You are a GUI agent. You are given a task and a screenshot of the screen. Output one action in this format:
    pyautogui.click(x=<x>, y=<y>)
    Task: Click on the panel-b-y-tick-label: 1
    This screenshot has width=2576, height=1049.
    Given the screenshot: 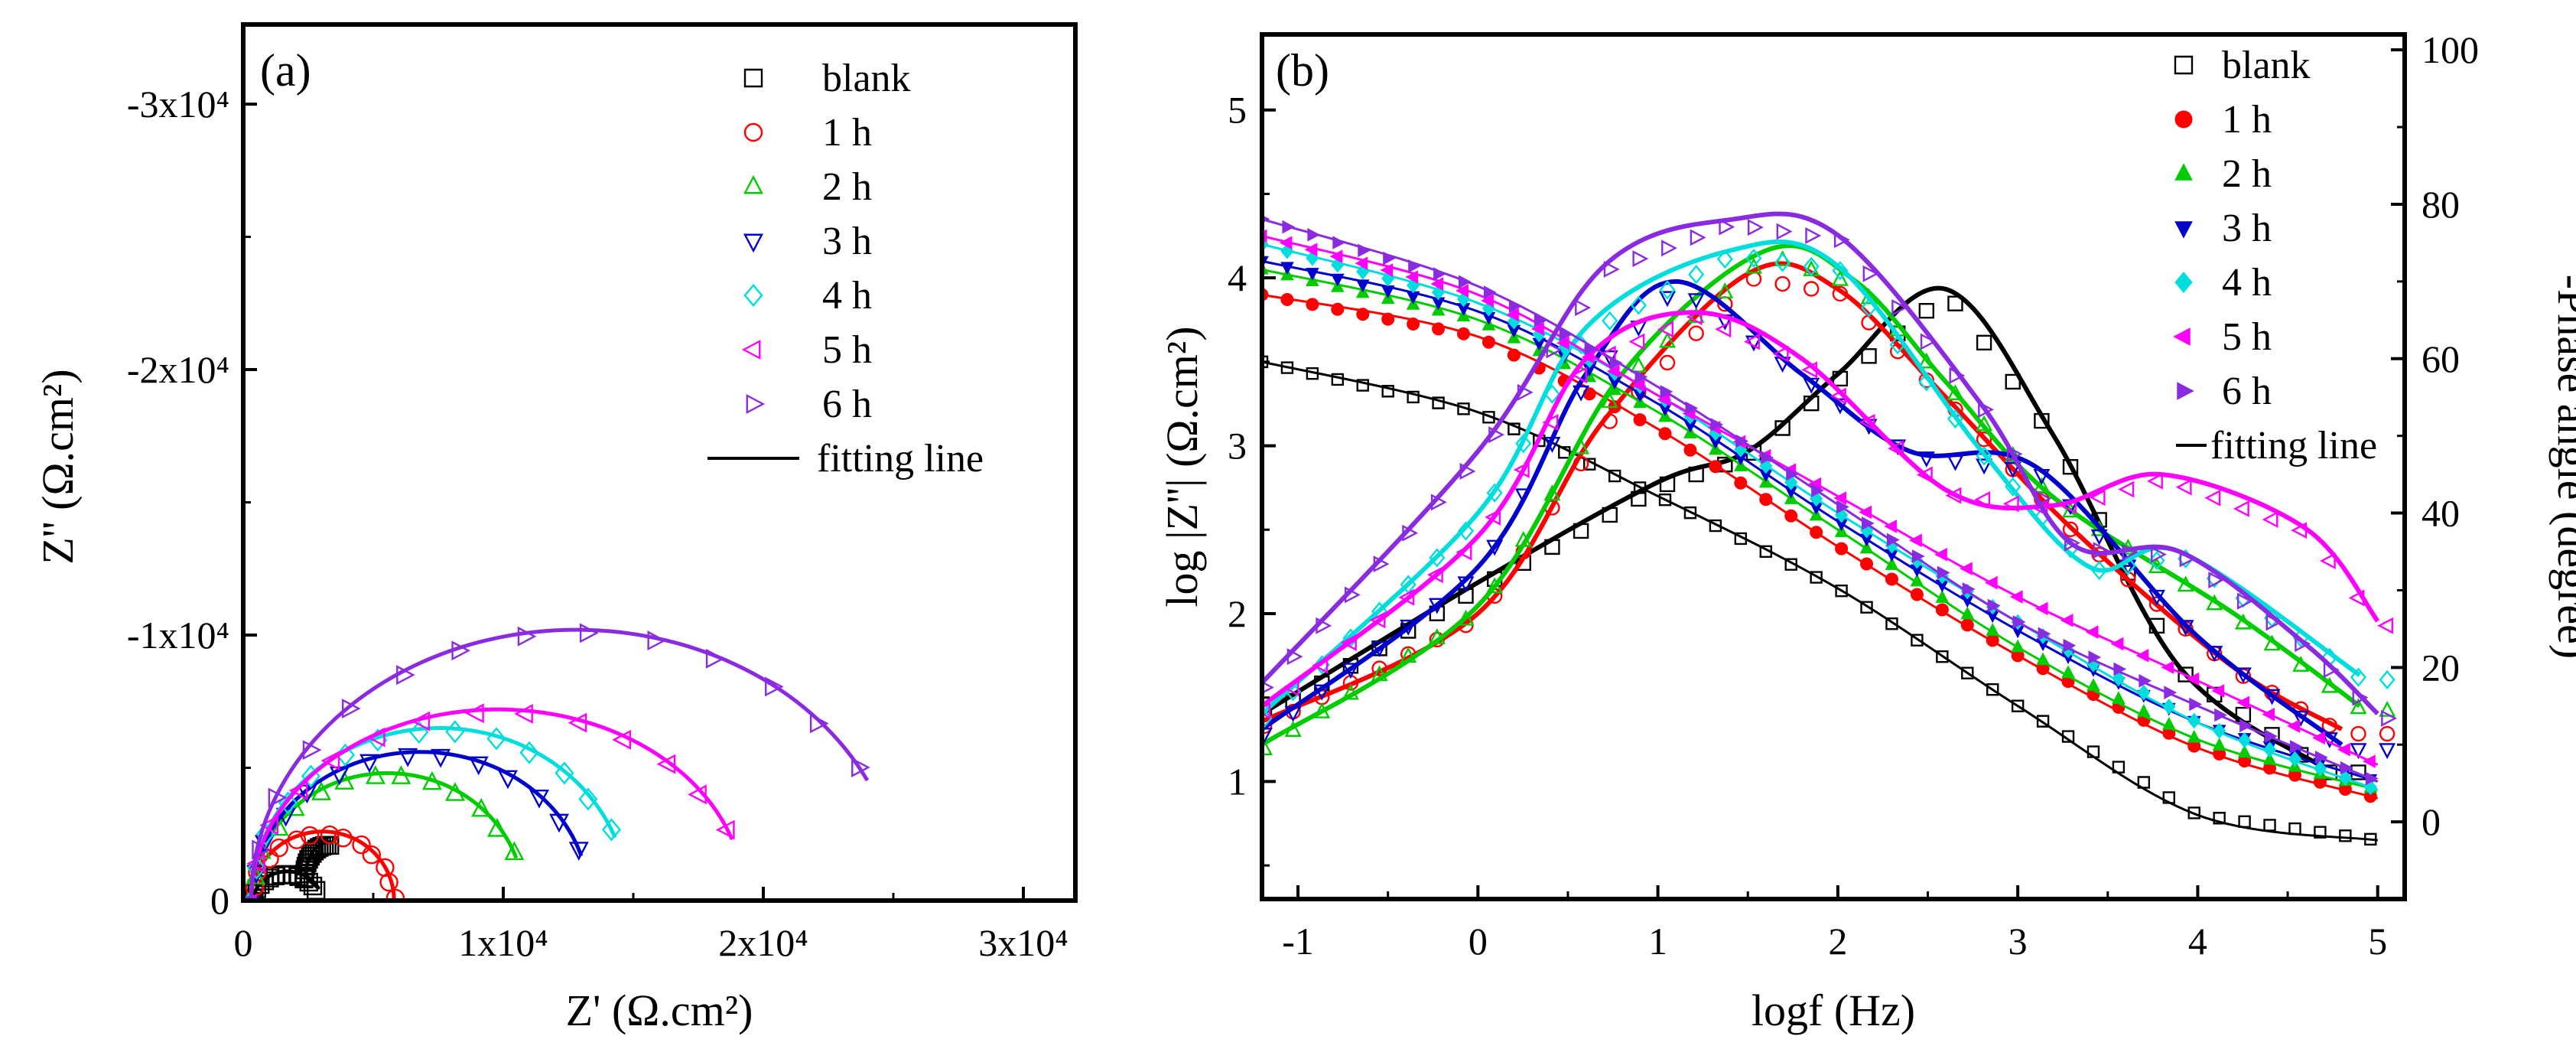 What is the action you would take?
    pyautogui.click(x=1237, y=781)
    